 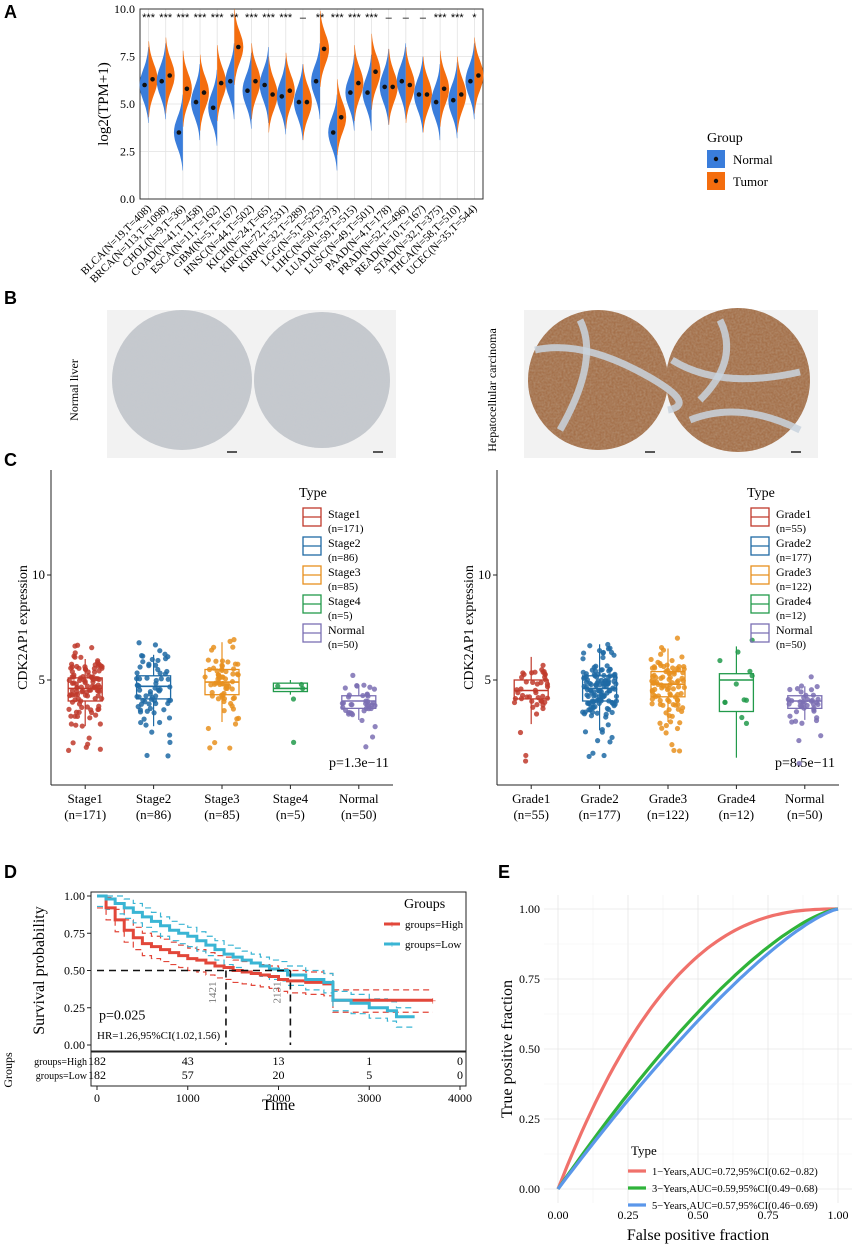 I want to click on y-tick-label-a: 0.0, so click(x=127, y=199).